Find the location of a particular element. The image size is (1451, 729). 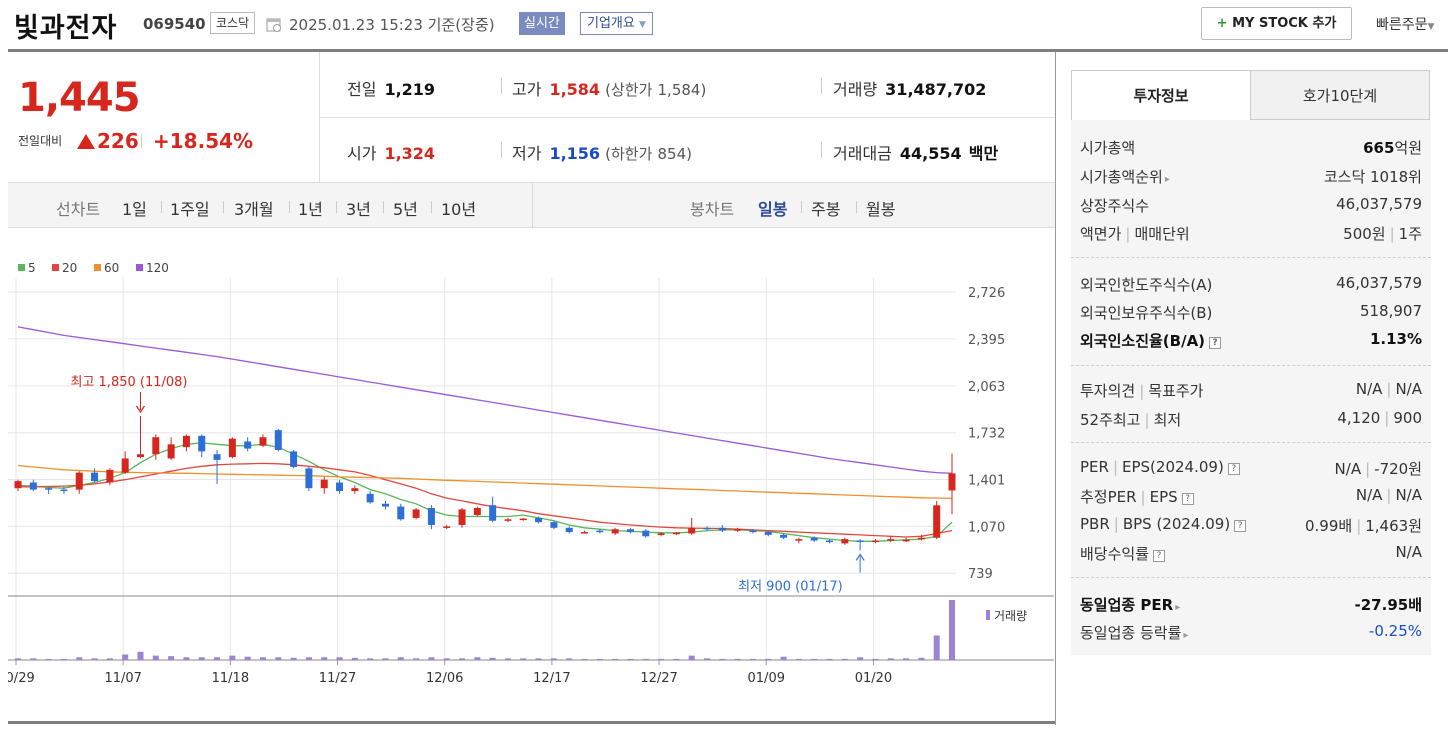

info-row-industry-per: 동일업종 PER ▸ -27.95배 is located at coordinates (1251, 608).